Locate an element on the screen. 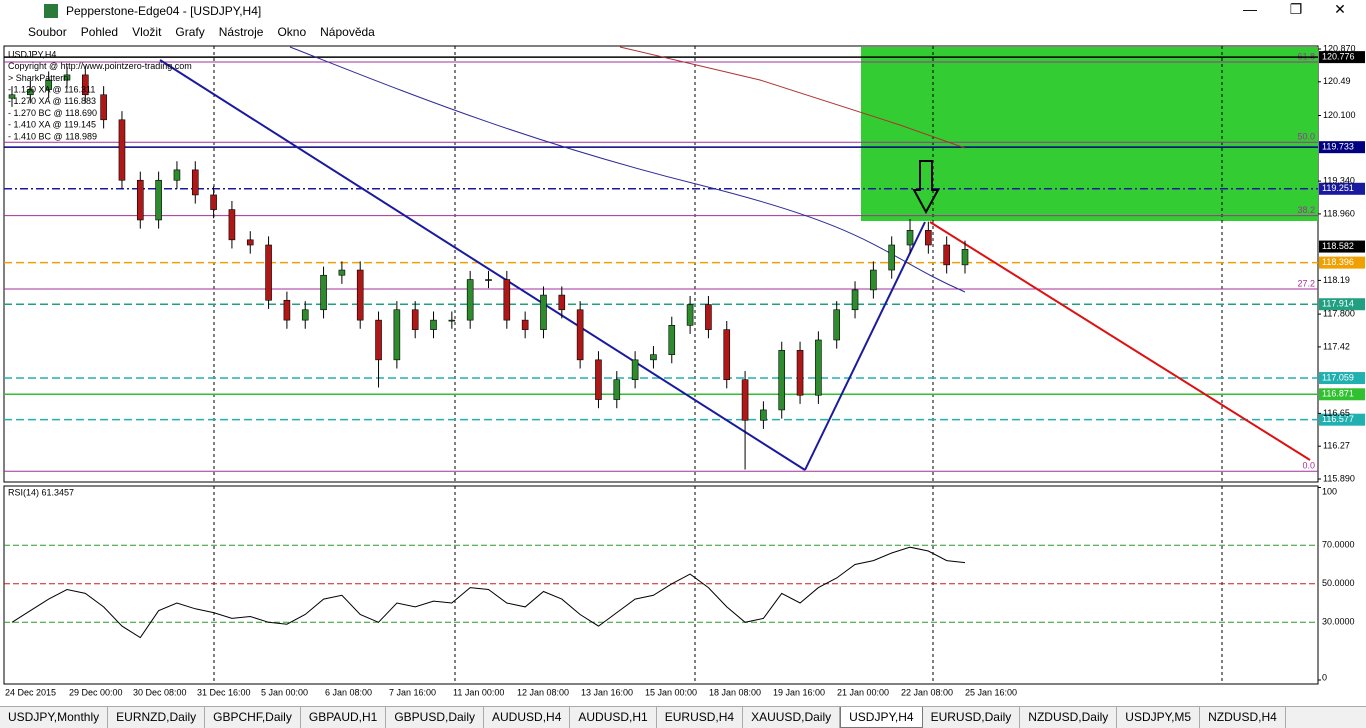  x-tick-label: 24 Dec 2015 is located at coordinates (30, 692).